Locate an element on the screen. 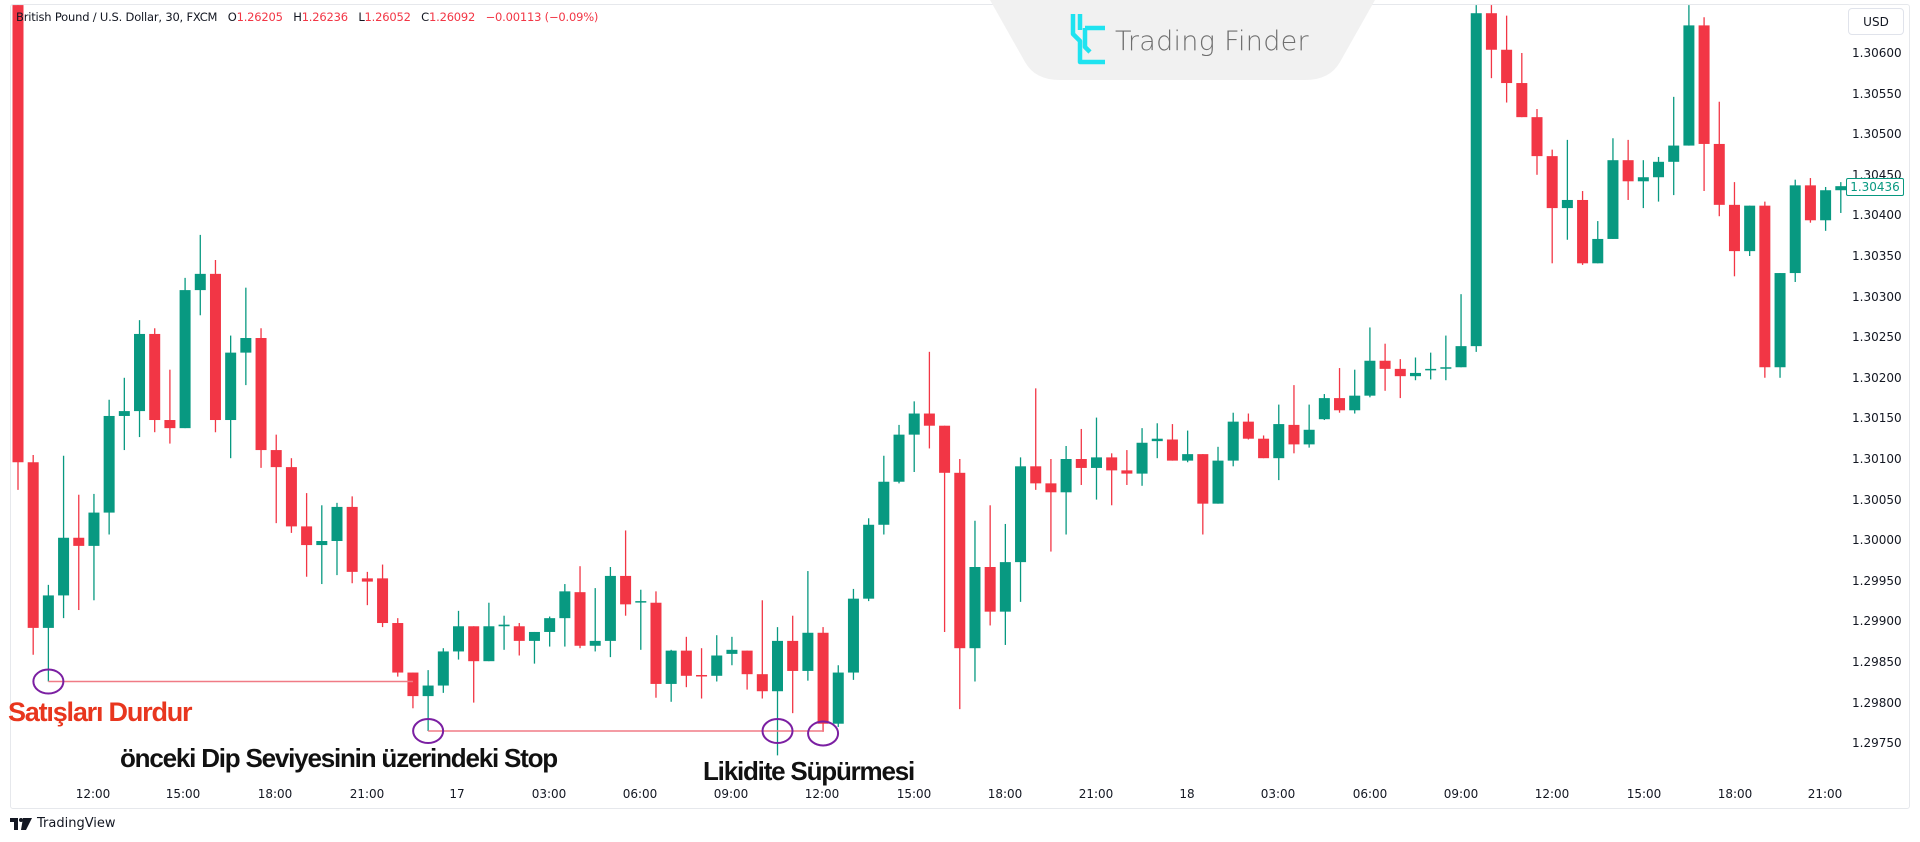  annotation-layer is located at coordinates (436, 707).